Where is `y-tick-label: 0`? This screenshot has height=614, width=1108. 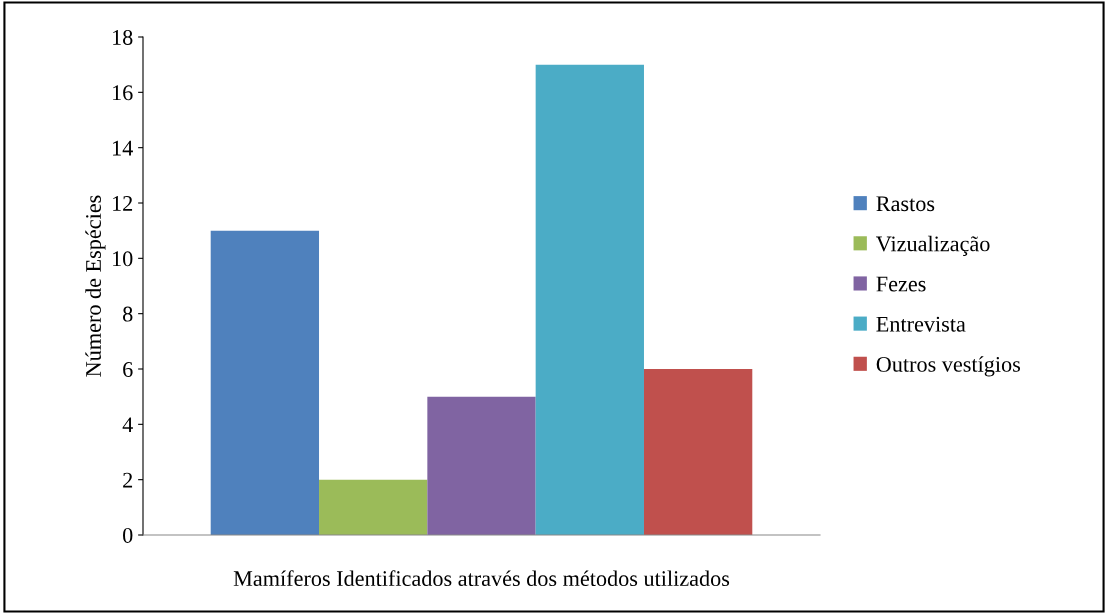 y-tick-label: 0 is located at coordinates (128, 535).